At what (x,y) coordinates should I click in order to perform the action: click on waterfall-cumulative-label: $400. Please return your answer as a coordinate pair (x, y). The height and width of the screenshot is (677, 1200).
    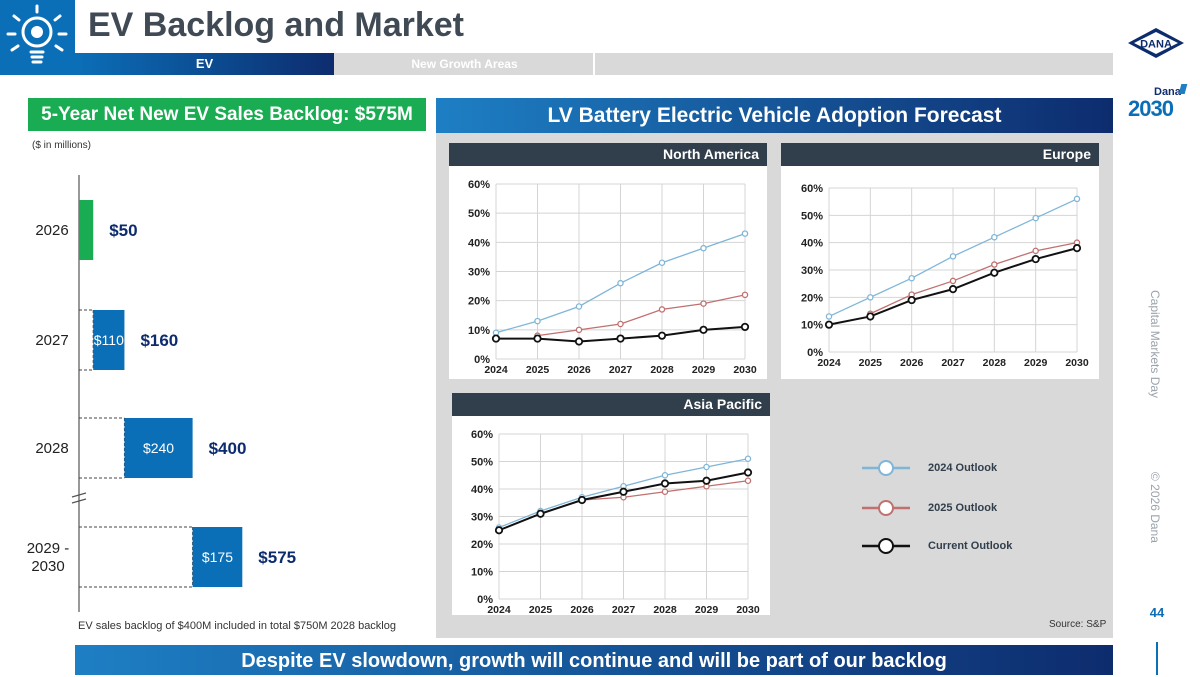
    Looking at the image, I should click on (228, 448).